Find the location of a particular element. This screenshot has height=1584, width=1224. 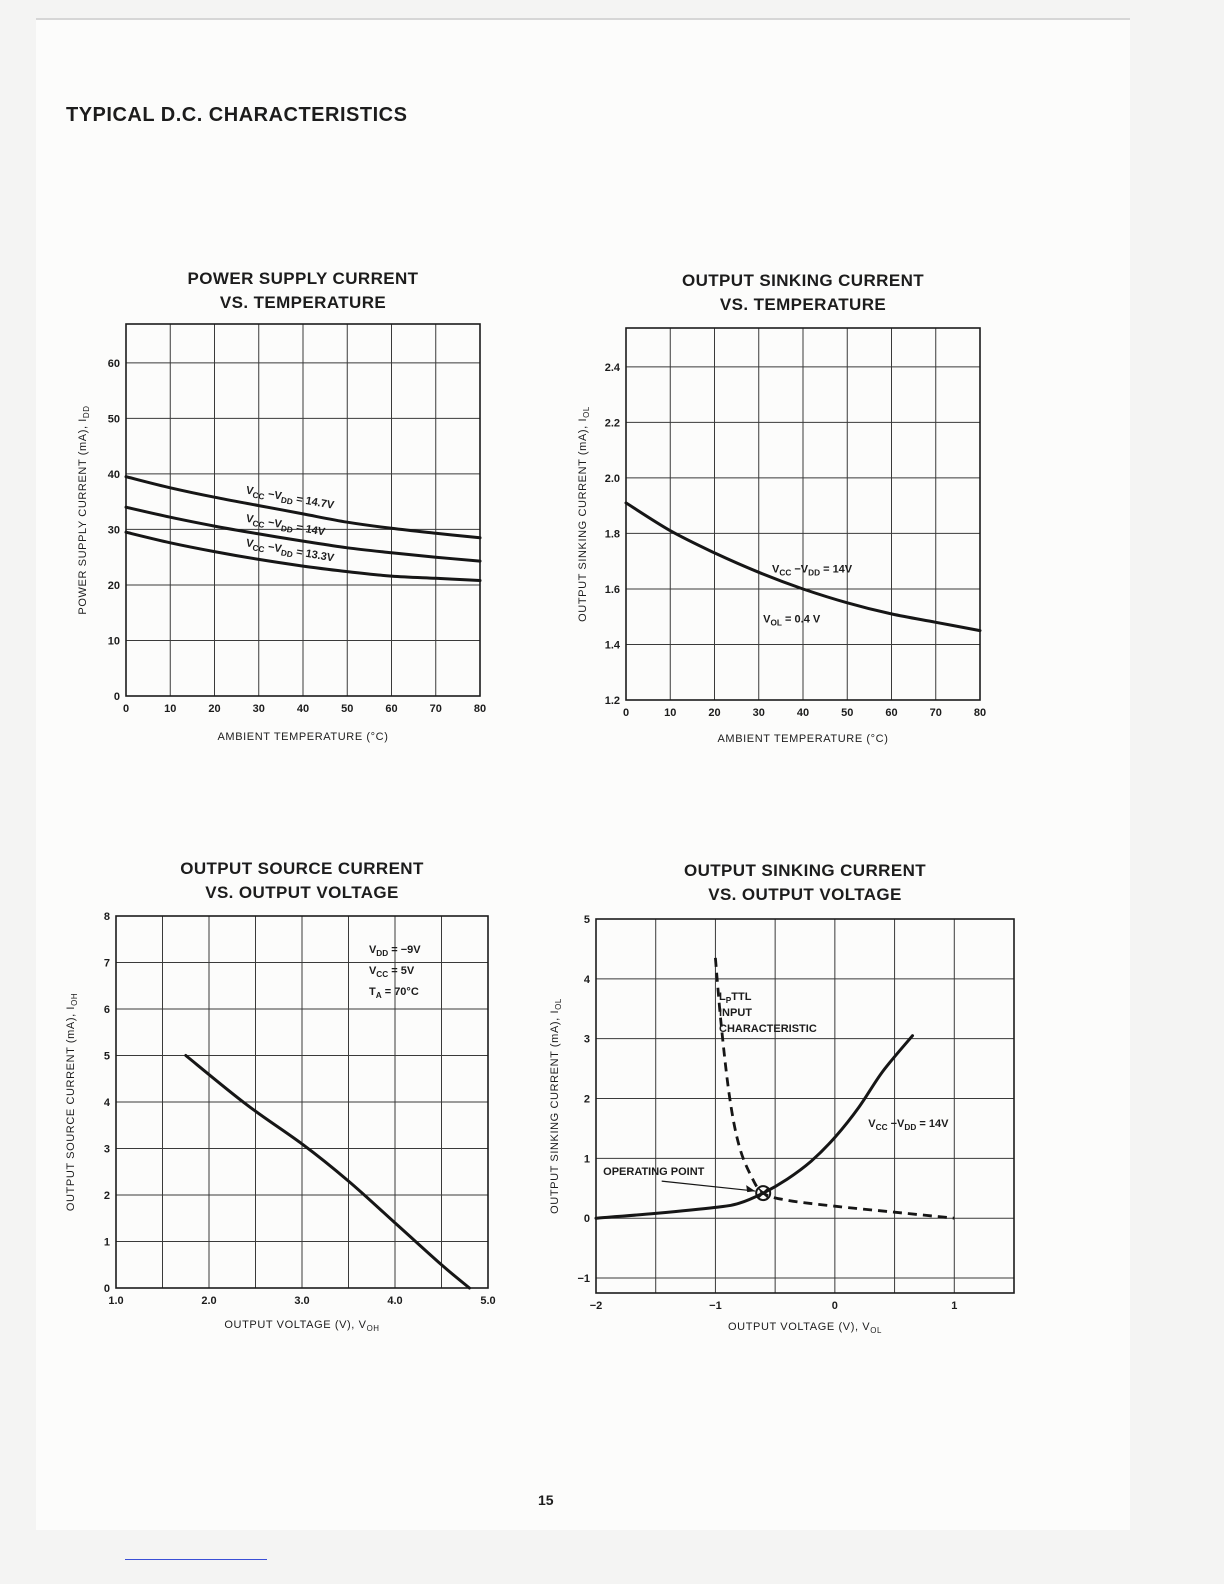

curve-annotation: OPERATING POINT is located at coordinates (654, 1172).